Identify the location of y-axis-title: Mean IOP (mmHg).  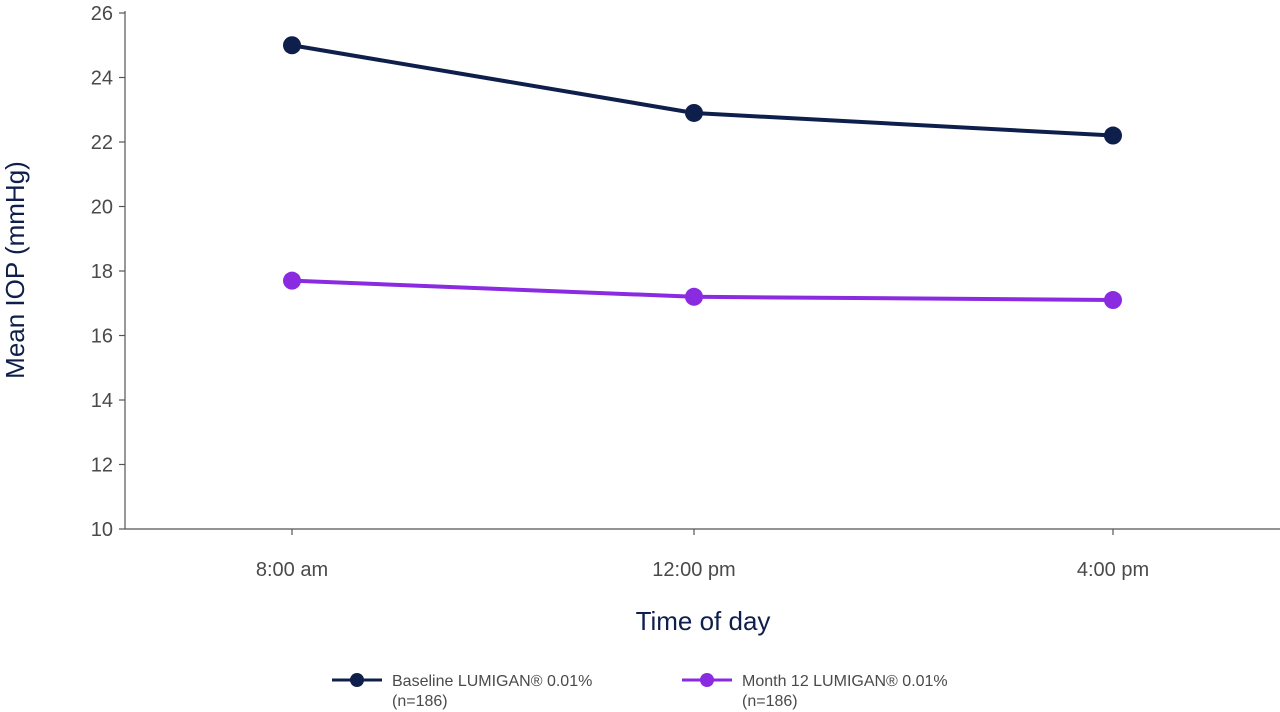
(15, 270).